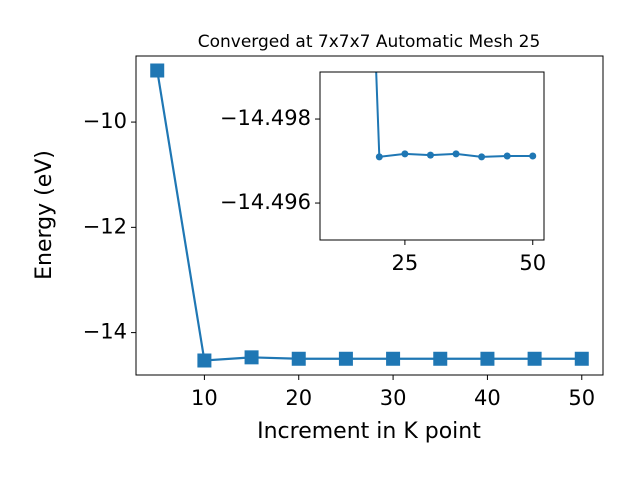 The height and width of the screenshot is (480, 640). Describe the element at coordinates (369, 431) in the screenshot. I see `x-axis-label: Increment in K point` at that location.